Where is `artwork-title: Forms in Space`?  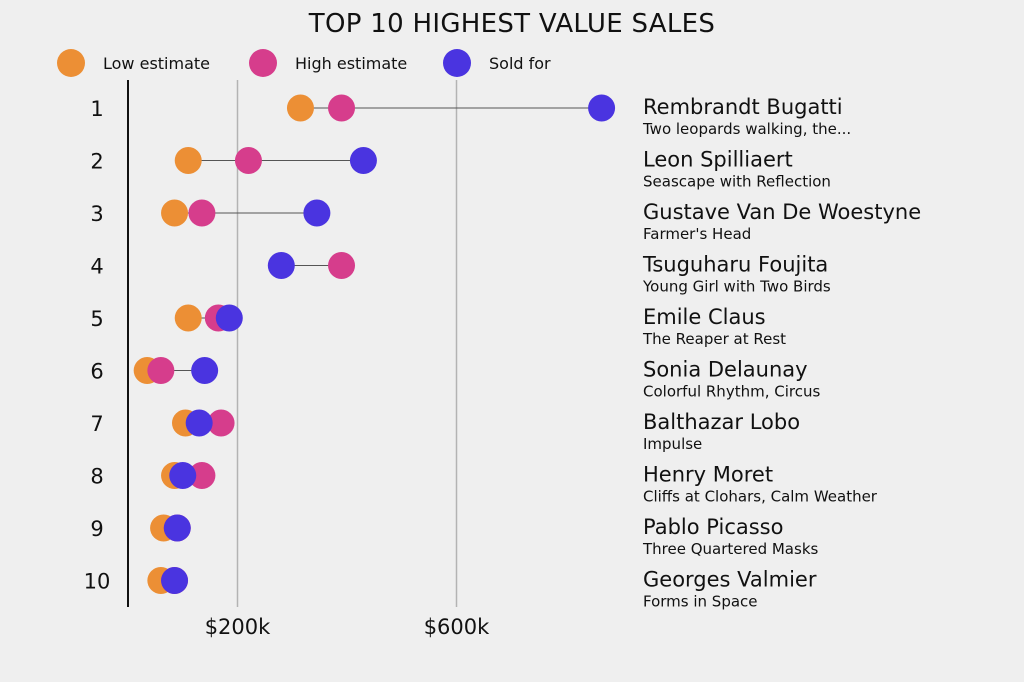 artwork-title: Forms in Space is located at coordinates (700, 602).